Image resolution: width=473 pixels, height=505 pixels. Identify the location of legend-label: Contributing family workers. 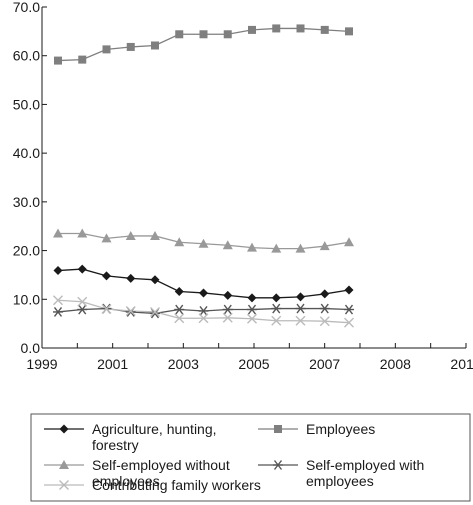
(176, 485).